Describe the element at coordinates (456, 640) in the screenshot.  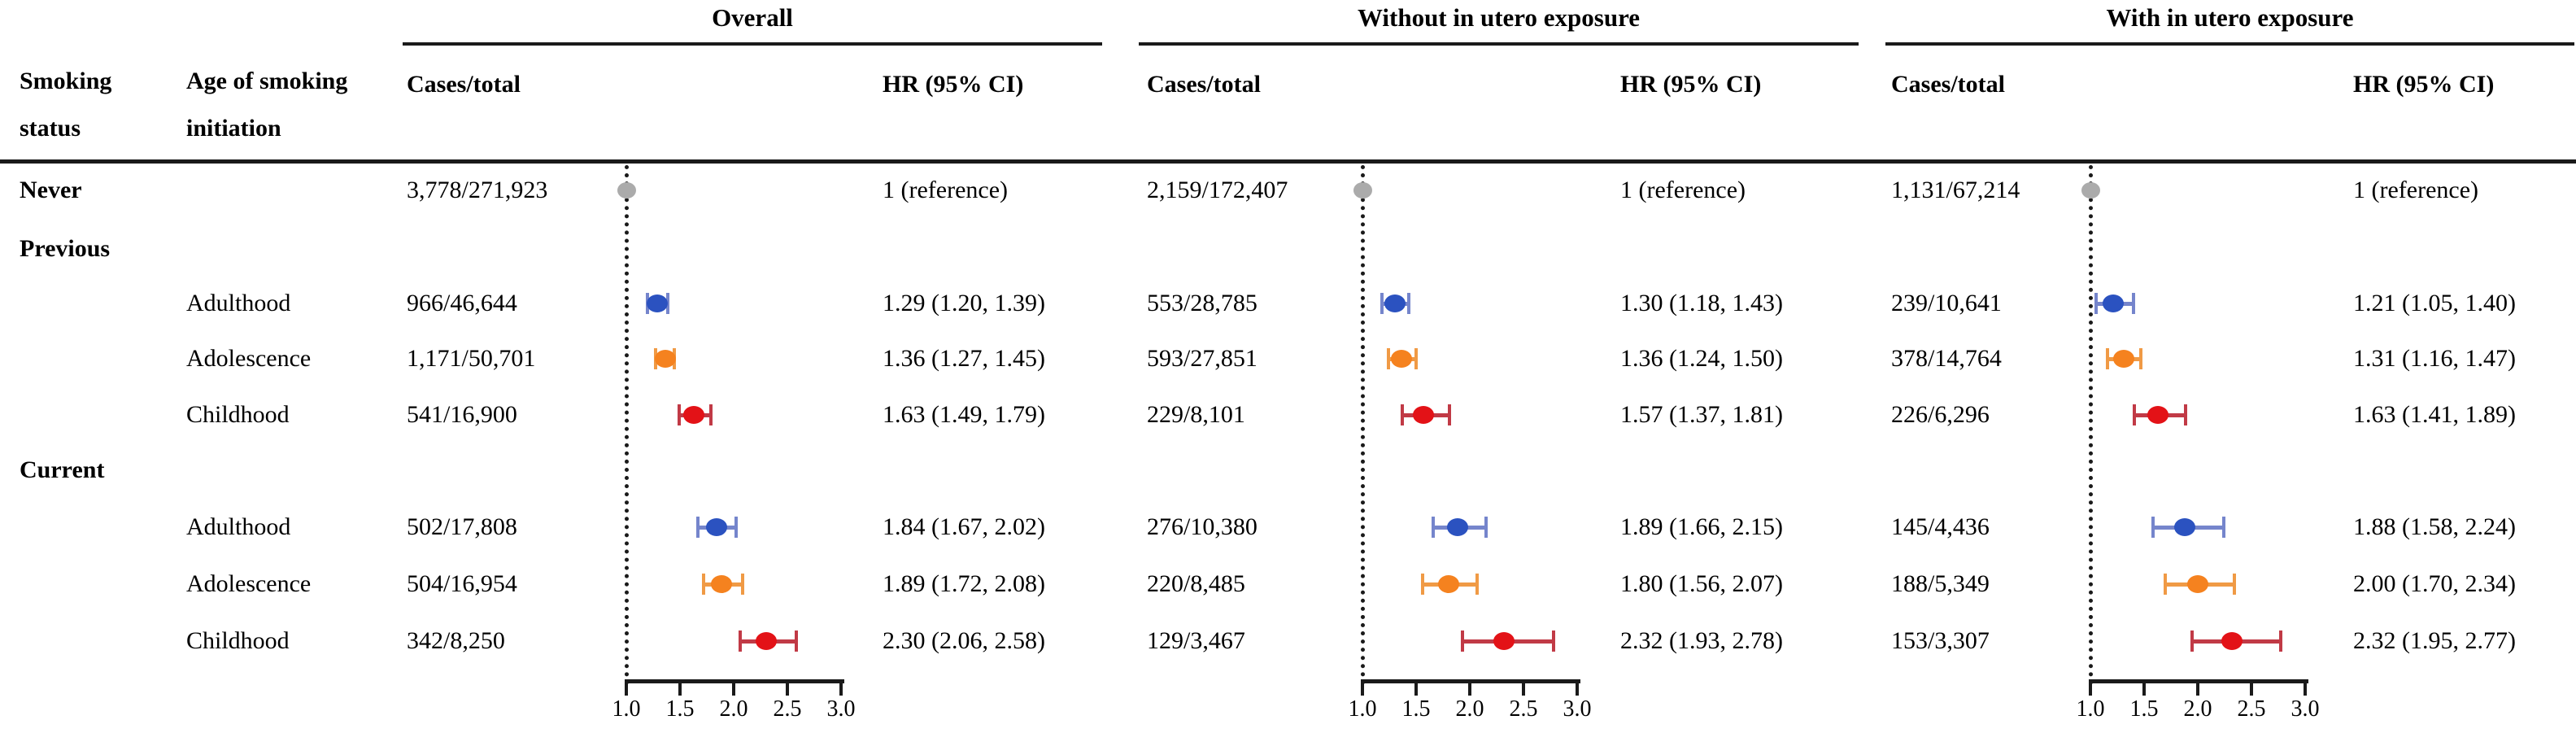
I see `cases-total-value: 342/8,250` at that location.